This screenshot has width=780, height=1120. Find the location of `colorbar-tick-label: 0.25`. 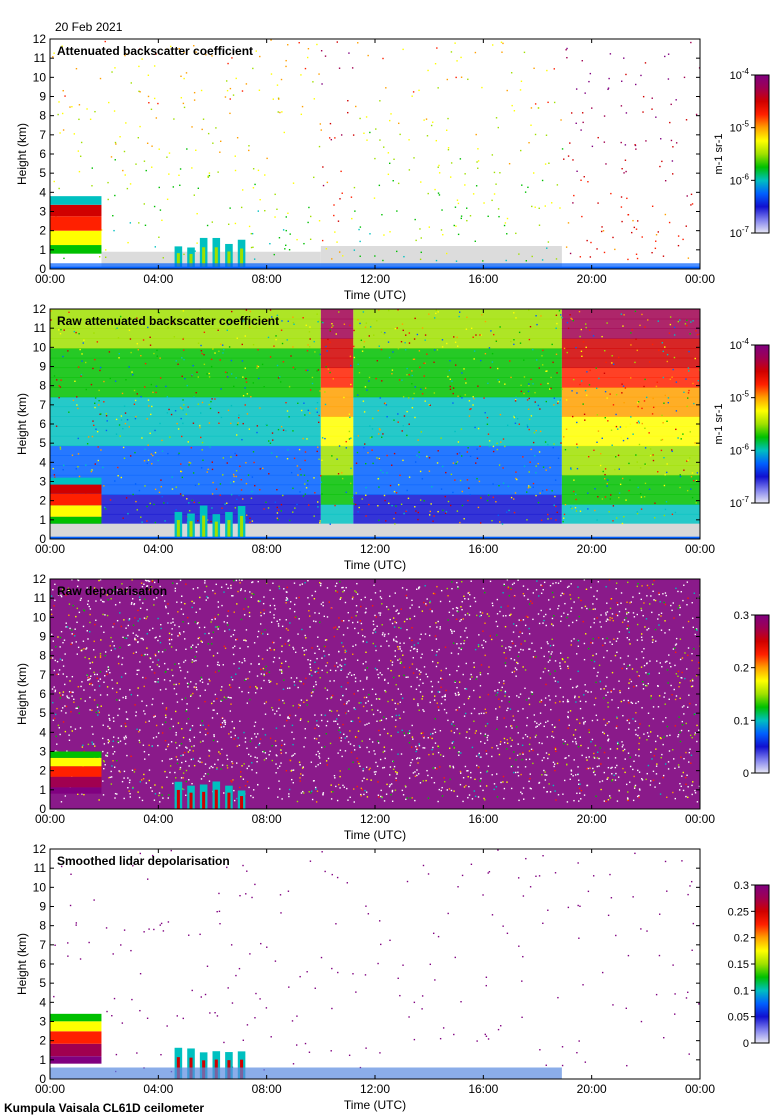

colorbar-tick-label: 0.25 is located at coordinates (738, 912).